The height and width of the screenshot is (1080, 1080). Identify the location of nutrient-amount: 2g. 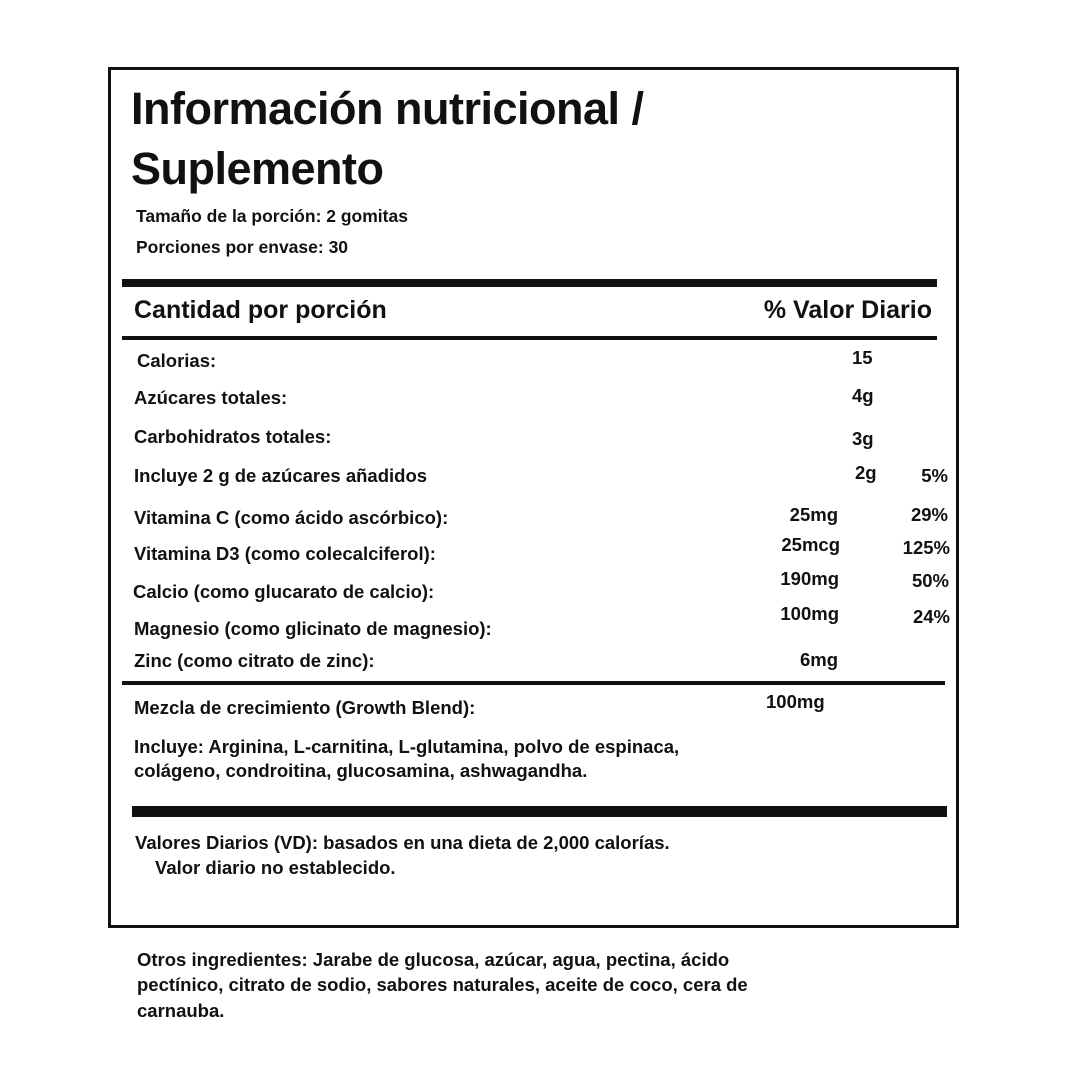
(866, 472).